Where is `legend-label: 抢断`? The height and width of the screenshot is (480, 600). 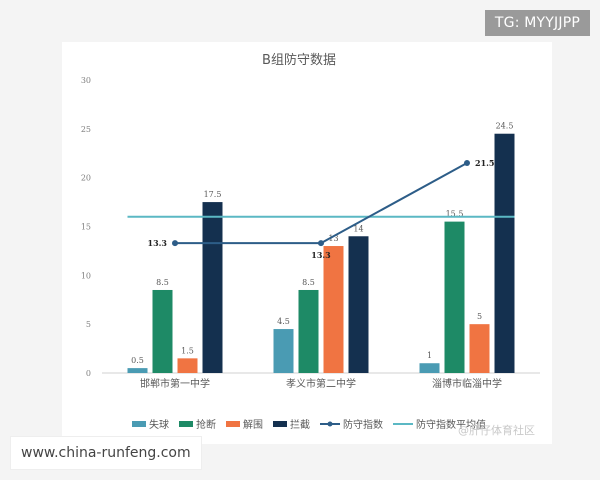
legend-label: 抢断 is located at coordinates (206, 424).